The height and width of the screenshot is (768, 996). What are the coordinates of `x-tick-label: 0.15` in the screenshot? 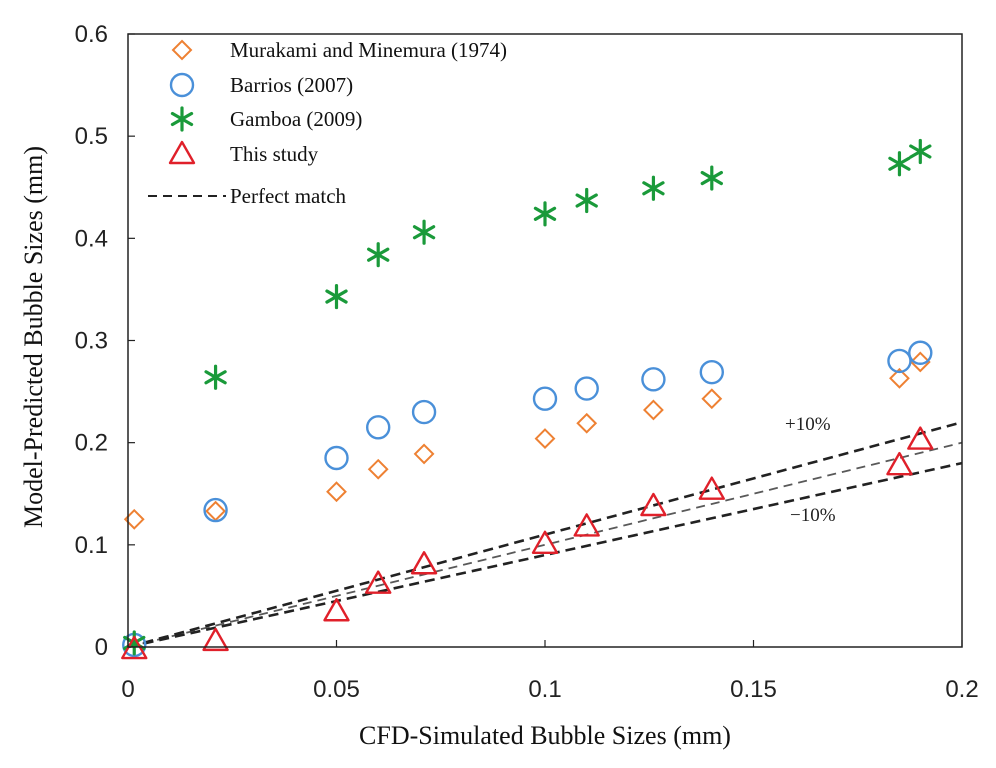 It's located at (753, 689).